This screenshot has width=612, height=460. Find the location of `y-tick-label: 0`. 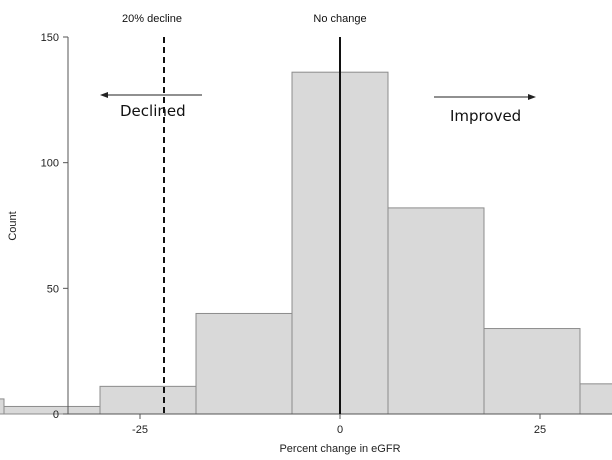

y-tick-label: 0 is located at coordinates (56, 415).